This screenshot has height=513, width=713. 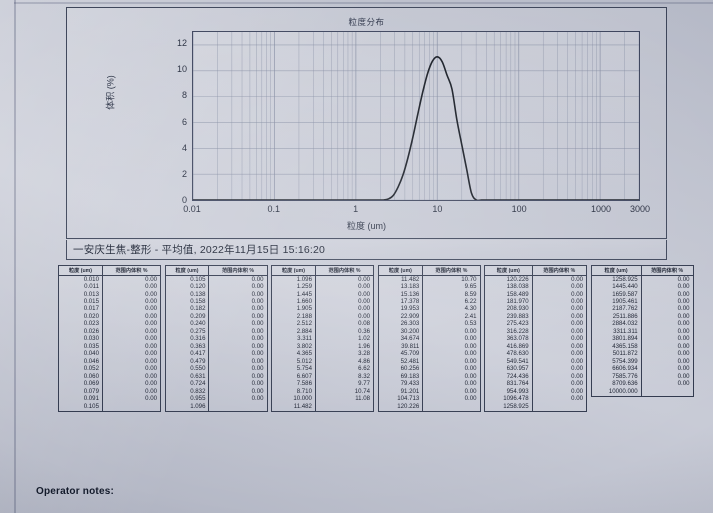 What do you see at coordinates (187, 369) in the screenshot?
I see `table-cell: 0.550` at bounding box center [187, 369].